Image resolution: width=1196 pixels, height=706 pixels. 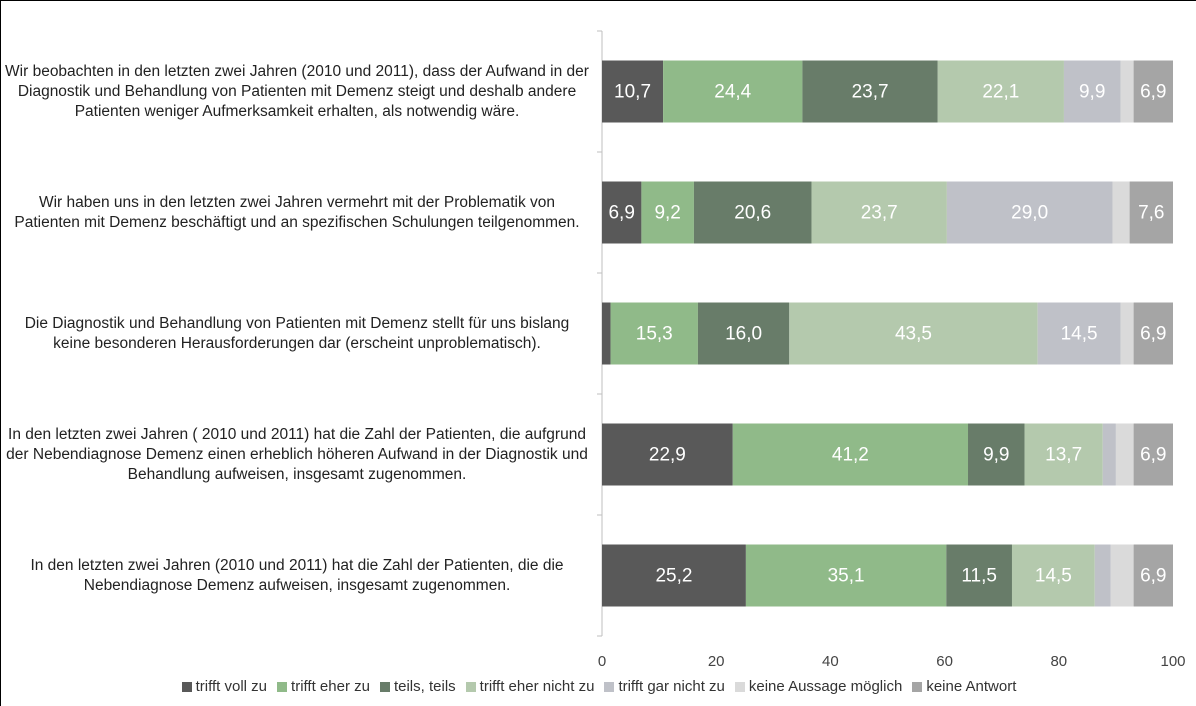 I want to click on x-tick-label: 80, so click(x=1058, y=661).